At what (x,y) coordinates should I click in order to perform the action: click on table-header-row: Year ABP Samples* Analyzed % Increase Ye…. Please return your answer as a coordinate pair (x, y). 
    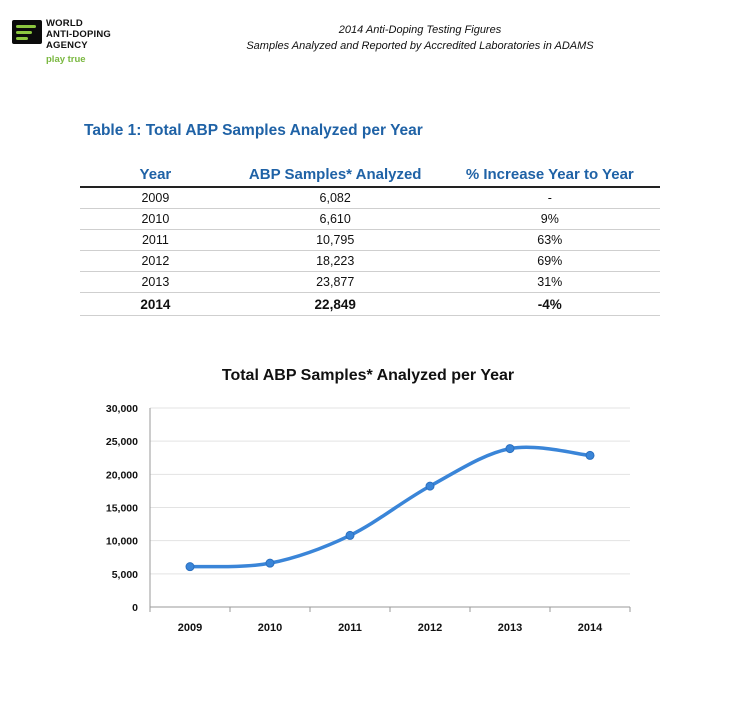
    Looking at the image, I should click on (370, 175).